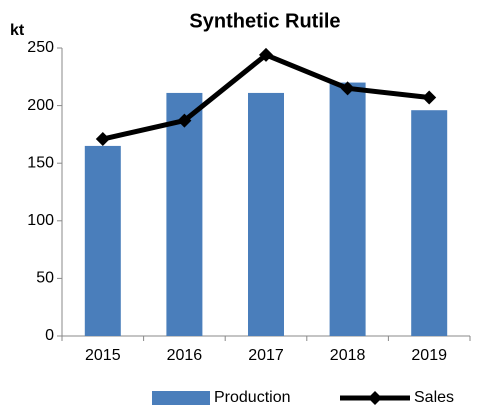  What do you see at coordinates (429, 355) in the screenshot?
I see `x-tick-label: 2019` at bounding box center [429, 355].